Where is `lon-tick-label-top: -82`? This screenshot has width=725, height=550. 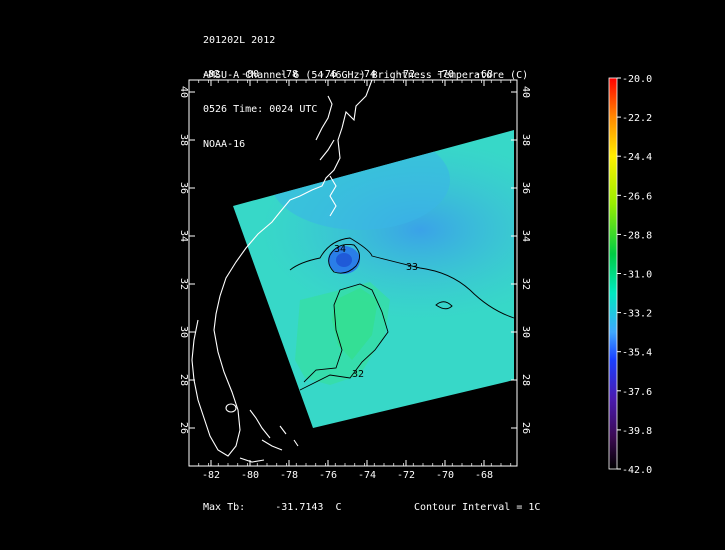
lon-tick-label-top: -82 is located at coordinates (211, 74).